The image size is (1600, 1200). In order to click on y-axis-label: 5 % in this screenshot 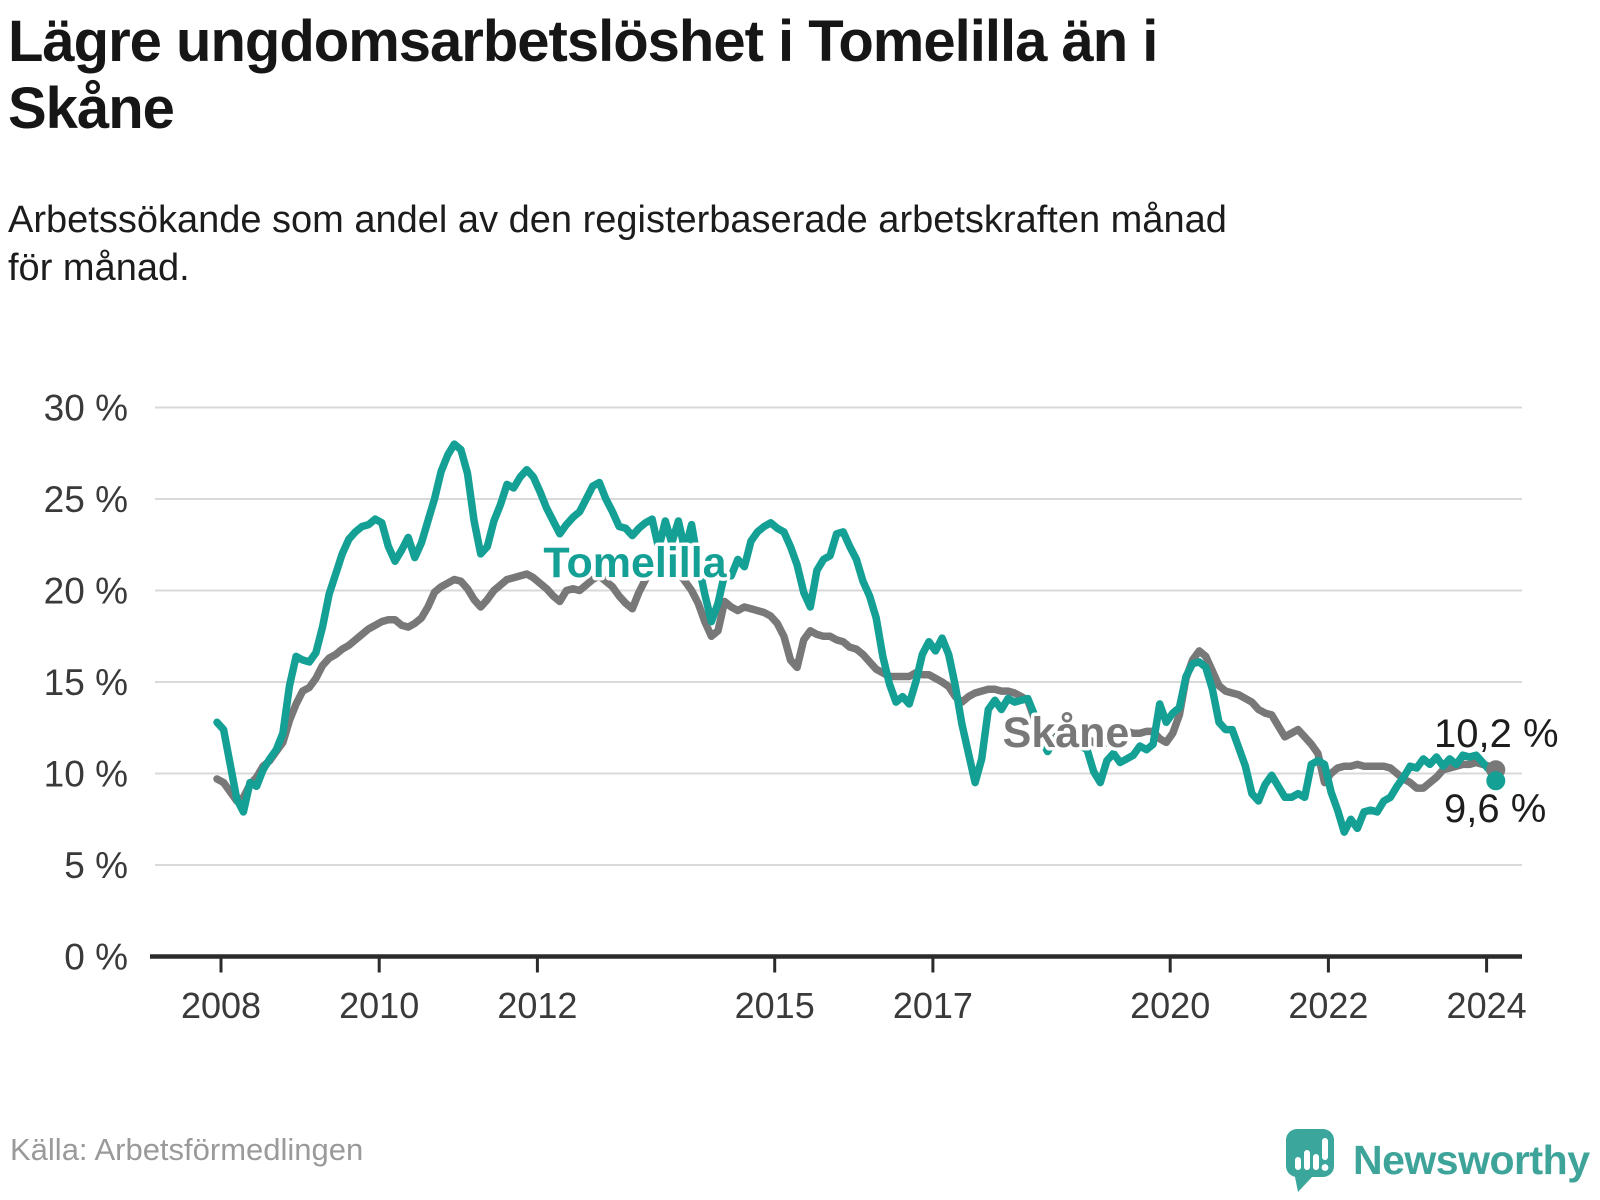, I will do `click(96, 865)`.